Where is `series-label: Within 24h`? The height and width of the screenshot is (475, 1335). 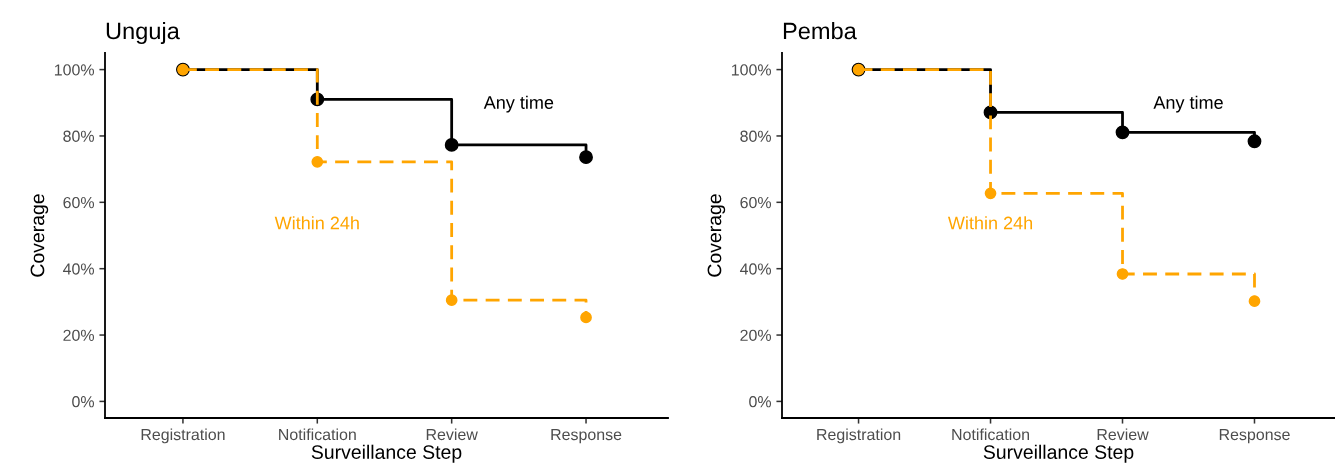 series-label: Within 24h is located at coordinates (990, 223).